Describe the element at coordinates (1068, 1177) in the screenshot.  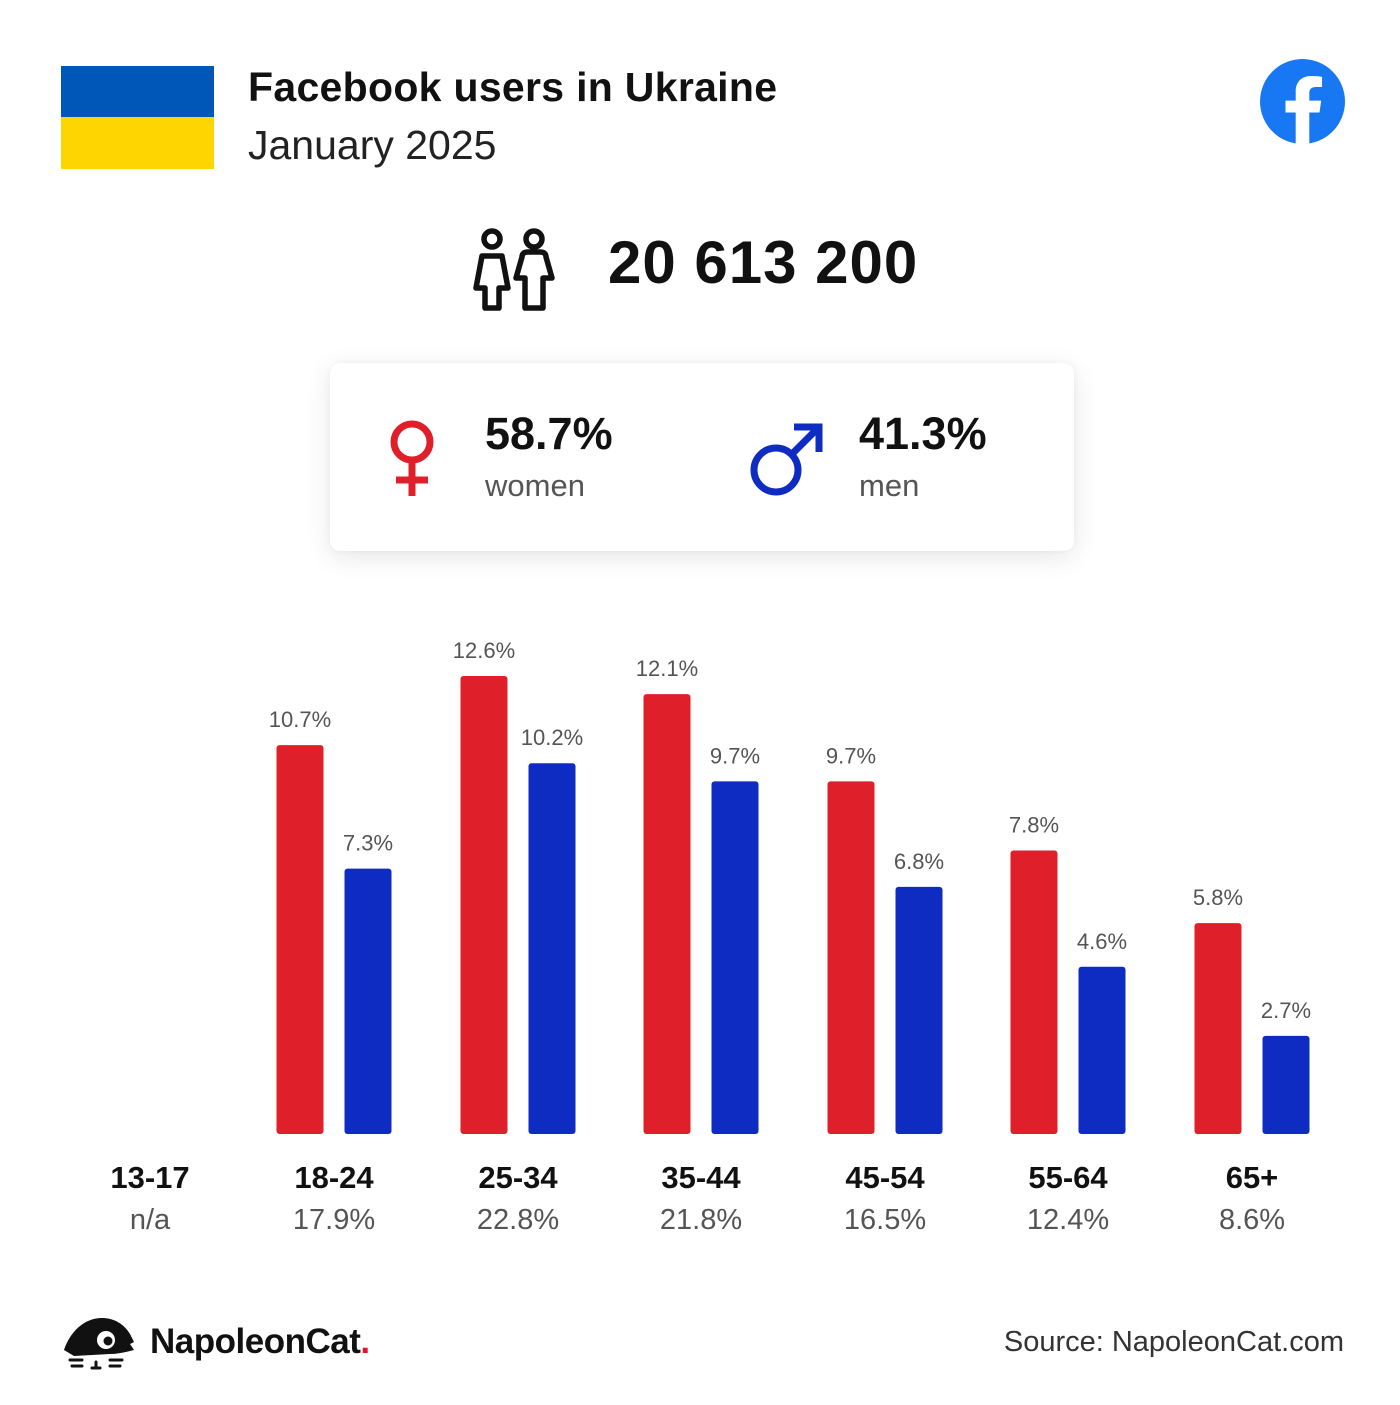
I see `age-category-label: 55-64` at that location.